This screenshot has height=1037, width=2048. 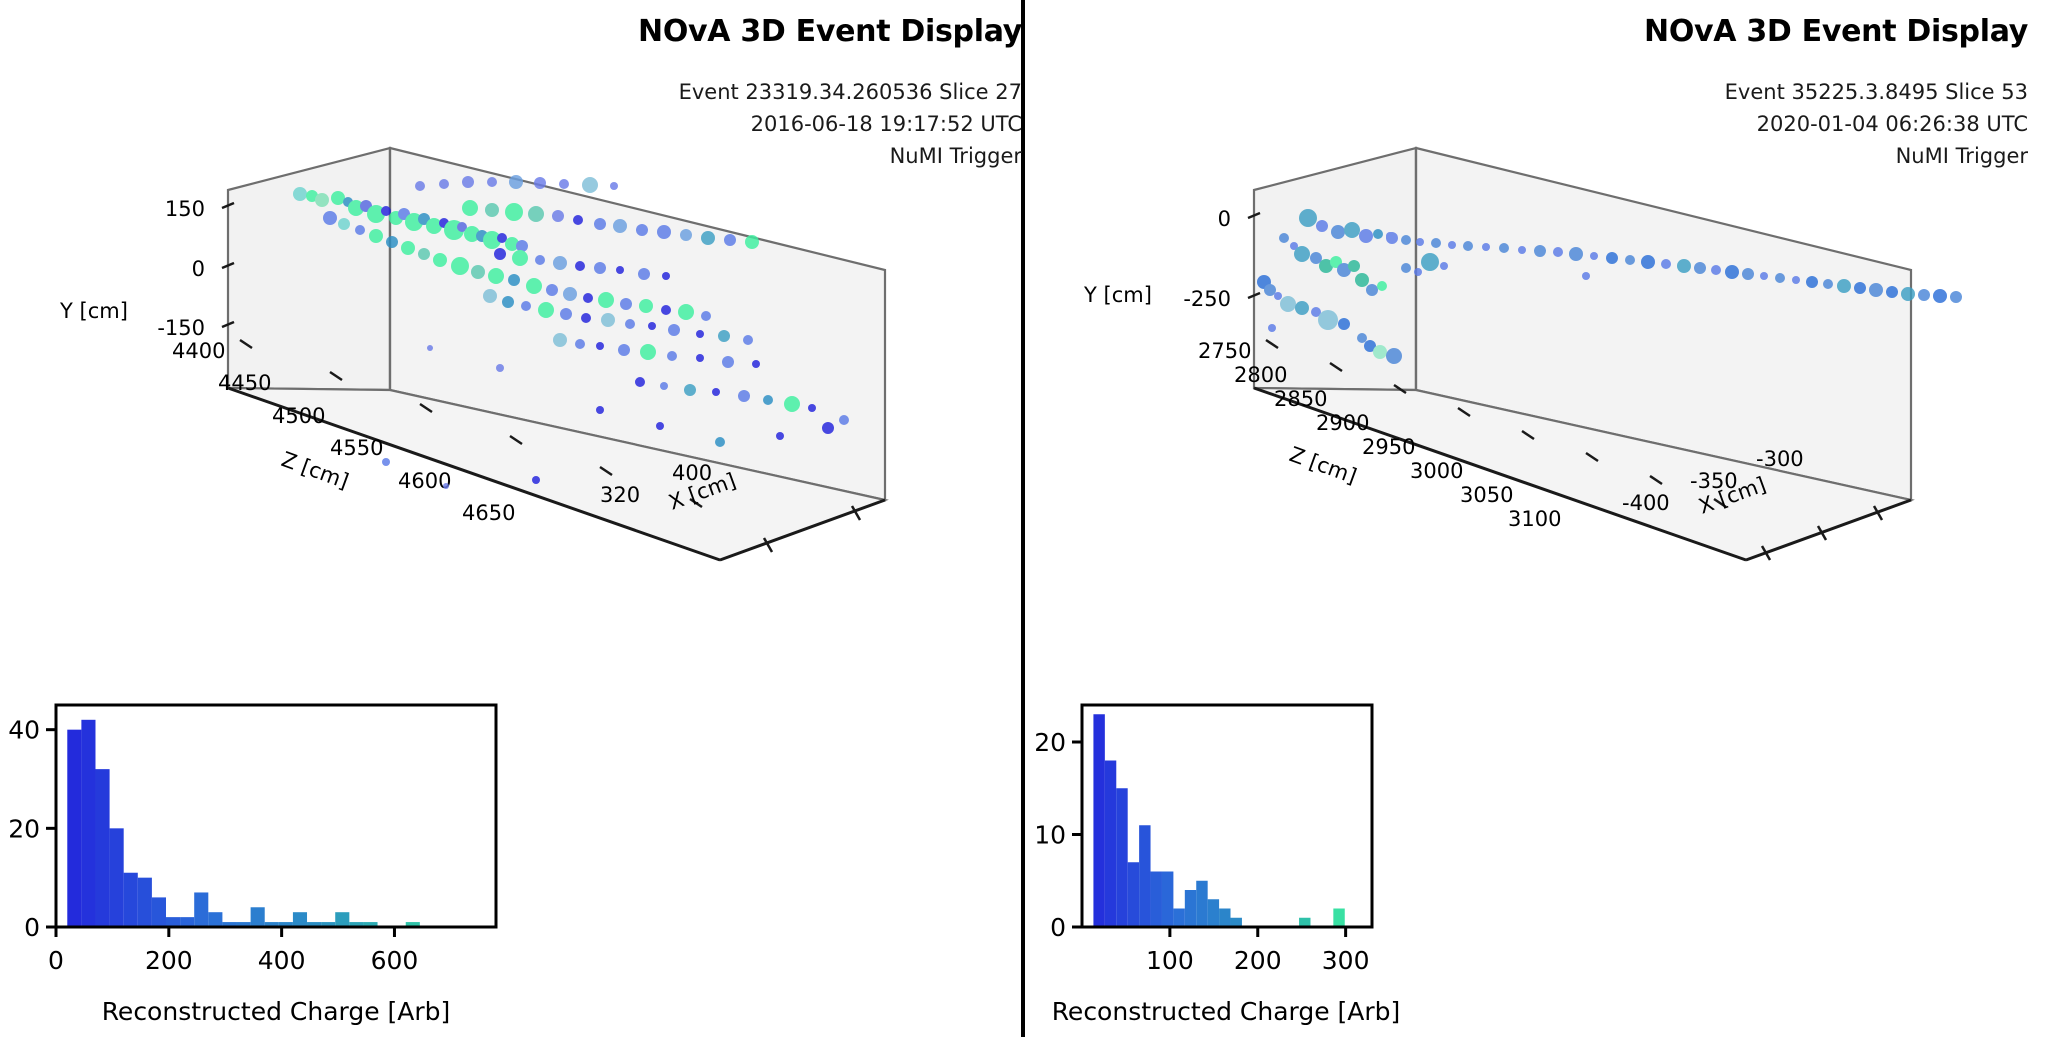 What do you see at coordinates (1780, 459) in the screenshot?
I see `x-tick-2: -300` at bounding box center [1780, 459].